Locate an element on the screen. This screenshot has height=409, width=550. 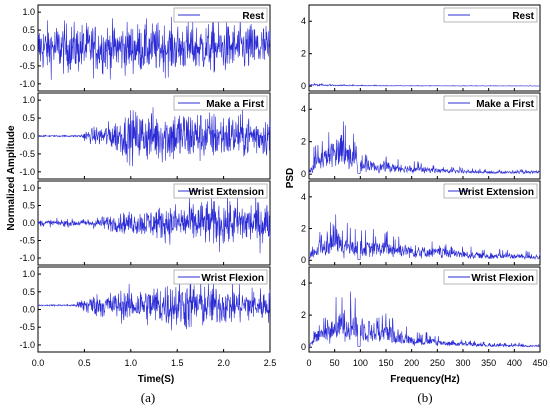
right-panel-2-legend-box is located at coordinates (490, 103).